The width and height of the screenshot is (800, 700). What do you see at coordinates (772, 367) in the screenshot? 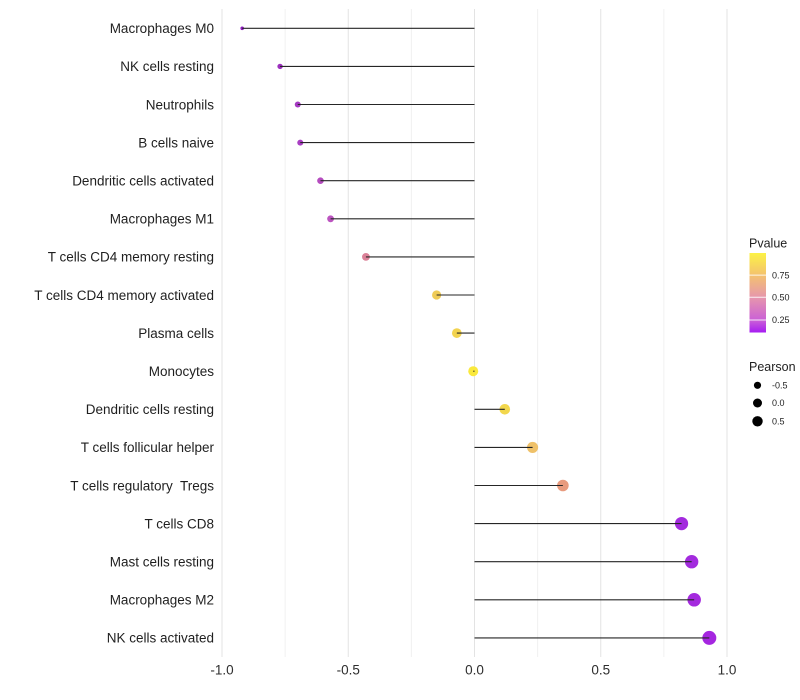
I see `pearson-legend-title: Pearson` at bounding box center [772, 367].